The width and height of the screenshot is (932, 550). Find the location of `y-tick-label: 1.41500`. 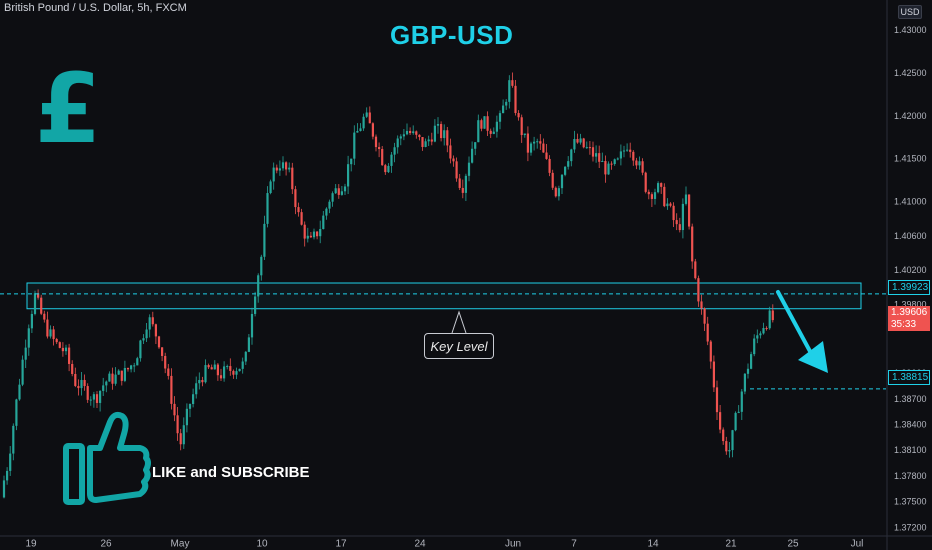

y-tick-label: 1.41500 is located at coordinates (910, 159).